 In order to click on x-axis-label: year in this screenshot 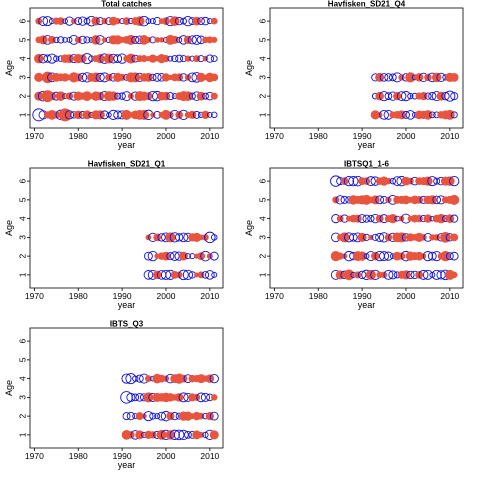, I will do `click(127, 465)`.